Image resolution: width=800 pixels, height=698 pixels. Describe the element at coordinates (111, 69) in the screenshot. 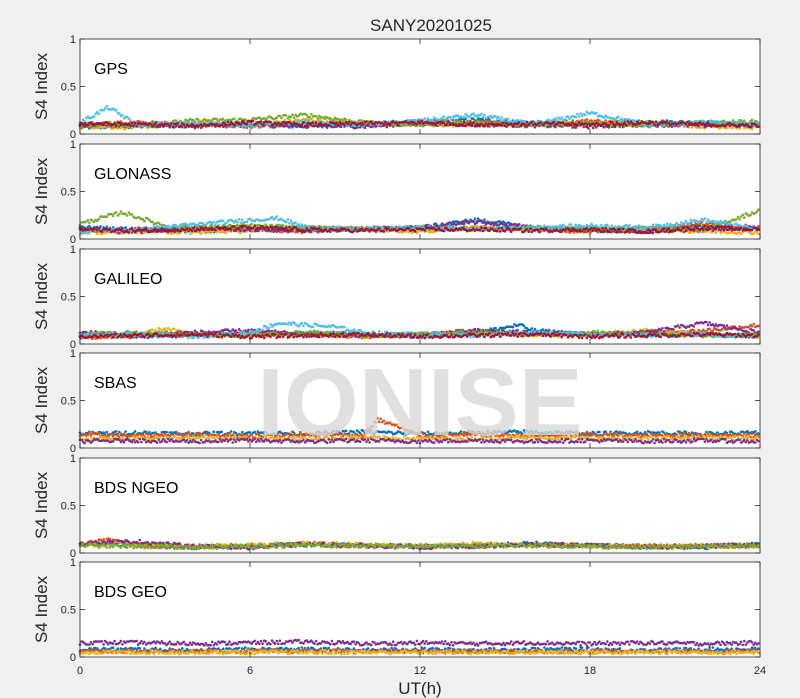

I see `panel-label: GPS` at that location.